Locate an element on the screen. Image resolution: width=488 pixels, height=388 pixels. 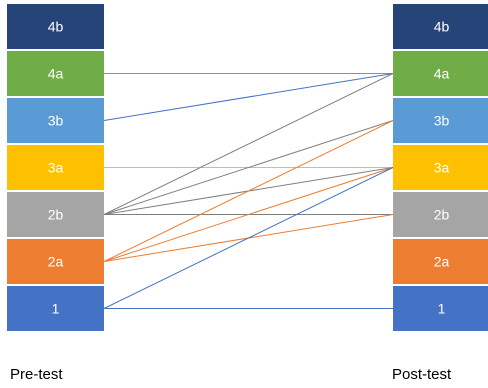
pre-label-2b: 2b is located at coordinates (56, 215).